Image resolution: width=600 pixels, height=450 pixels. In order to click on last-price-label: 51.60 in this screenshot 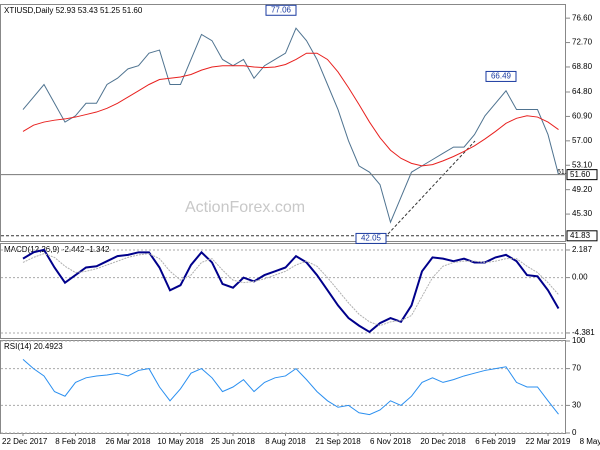, I will do `click(580, 174)`.